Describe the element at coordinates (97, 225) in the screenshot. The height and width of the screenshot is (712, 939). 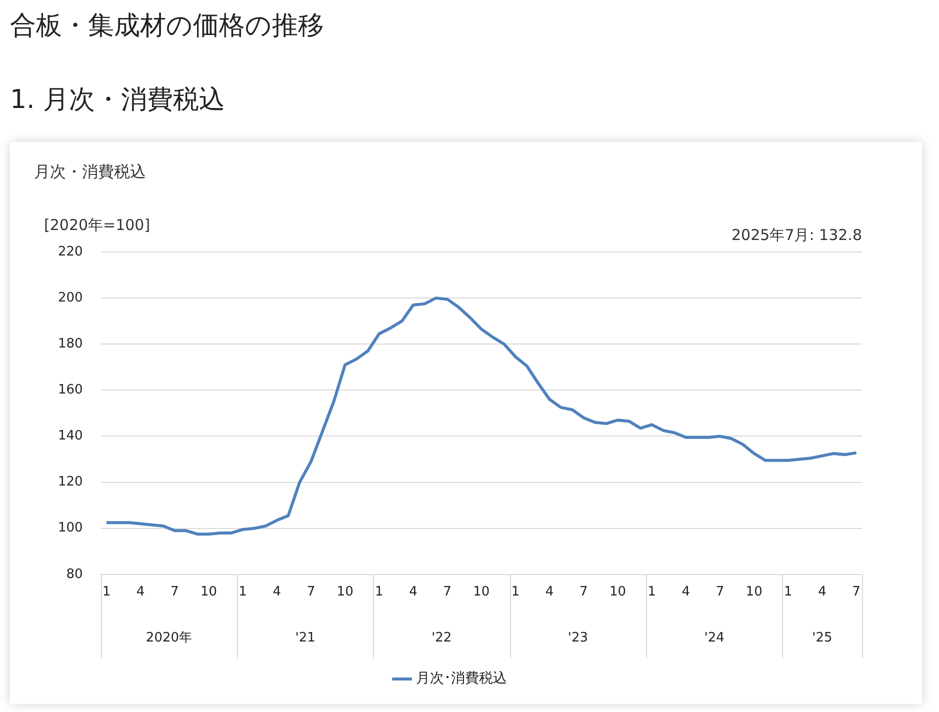
I see `y-axis-title: [2020年=100]` at that location.